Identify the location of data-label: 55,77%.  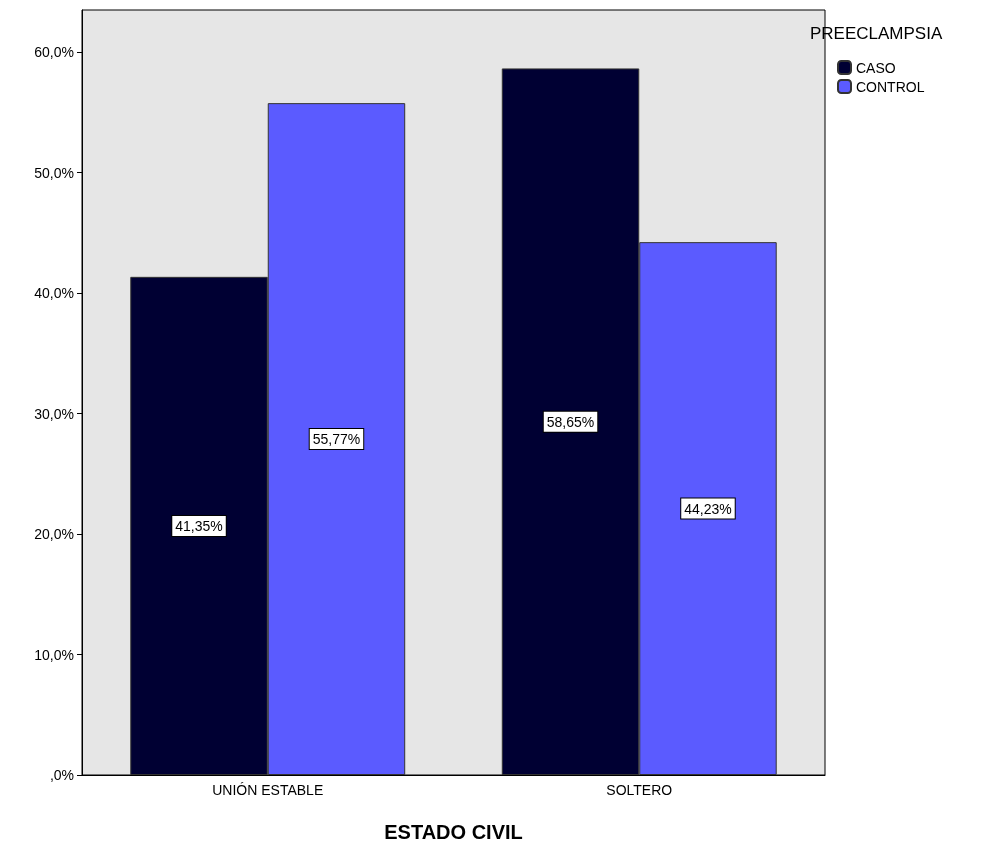
(336, 439).